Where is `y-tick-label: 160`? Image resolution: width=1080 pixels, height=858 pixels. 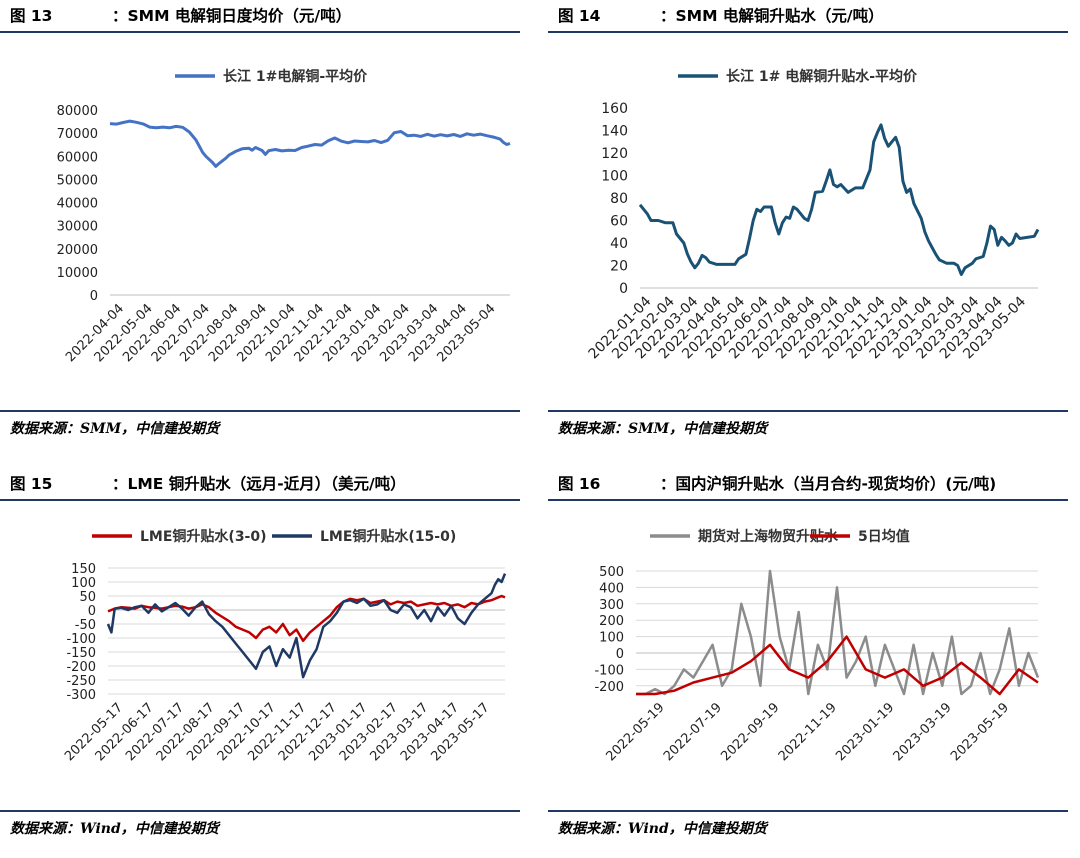 y-tick-label: 160 is located at coordinates (614, 109).